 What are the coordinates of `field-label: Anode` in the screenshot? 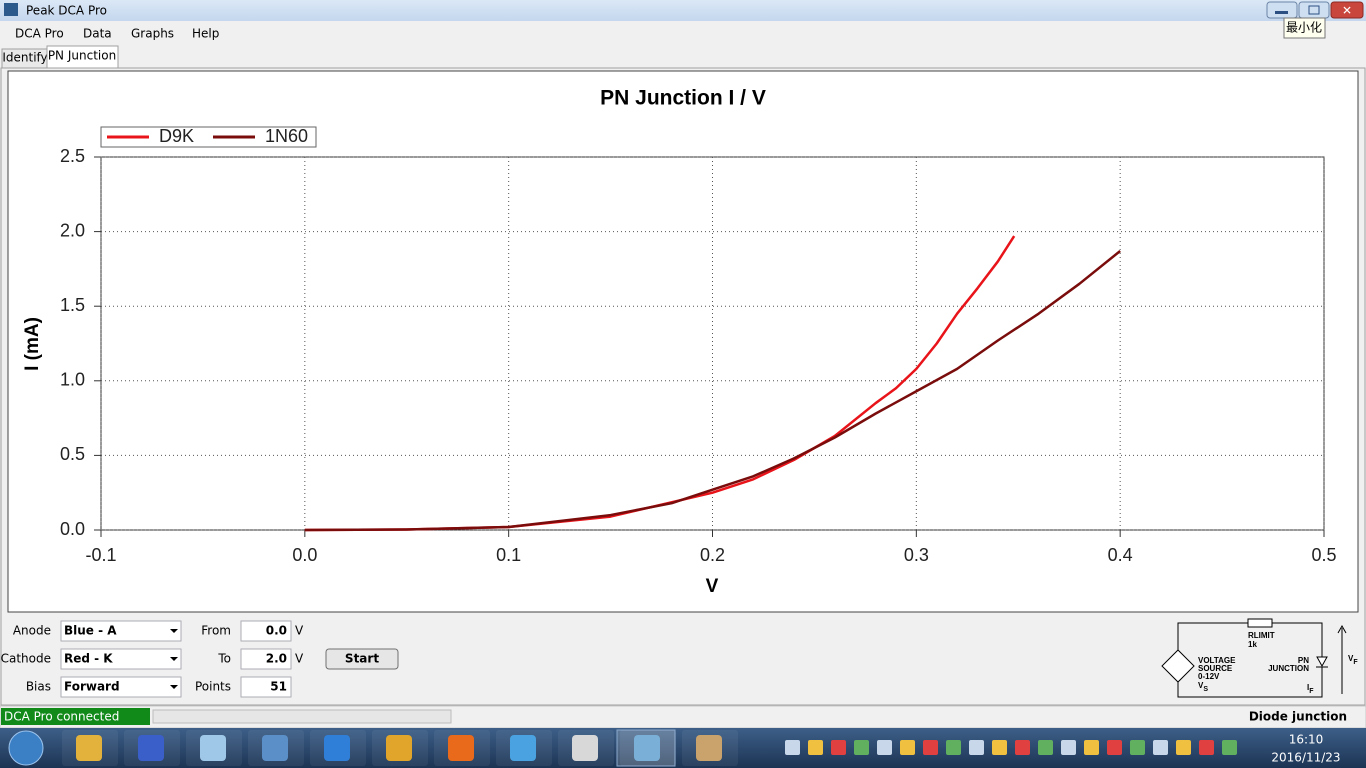 It's located at (32, 631).